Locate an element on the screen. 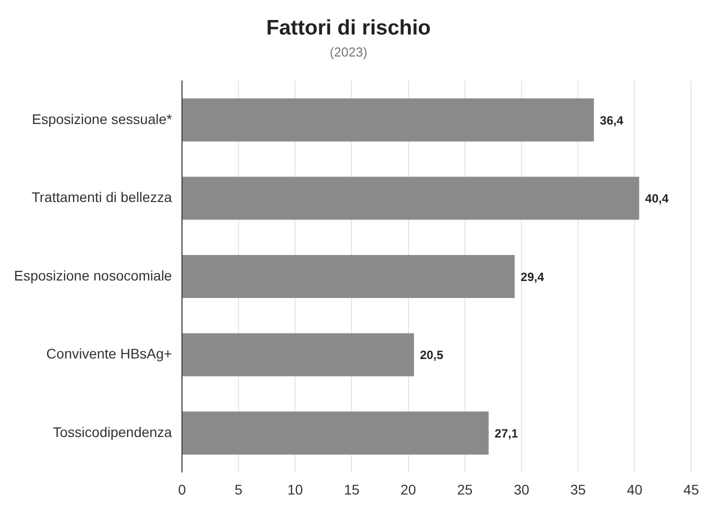 The width and height of the screenshot is (709, 513). x-tick-label: 10 is located at coordinates (295, 489).